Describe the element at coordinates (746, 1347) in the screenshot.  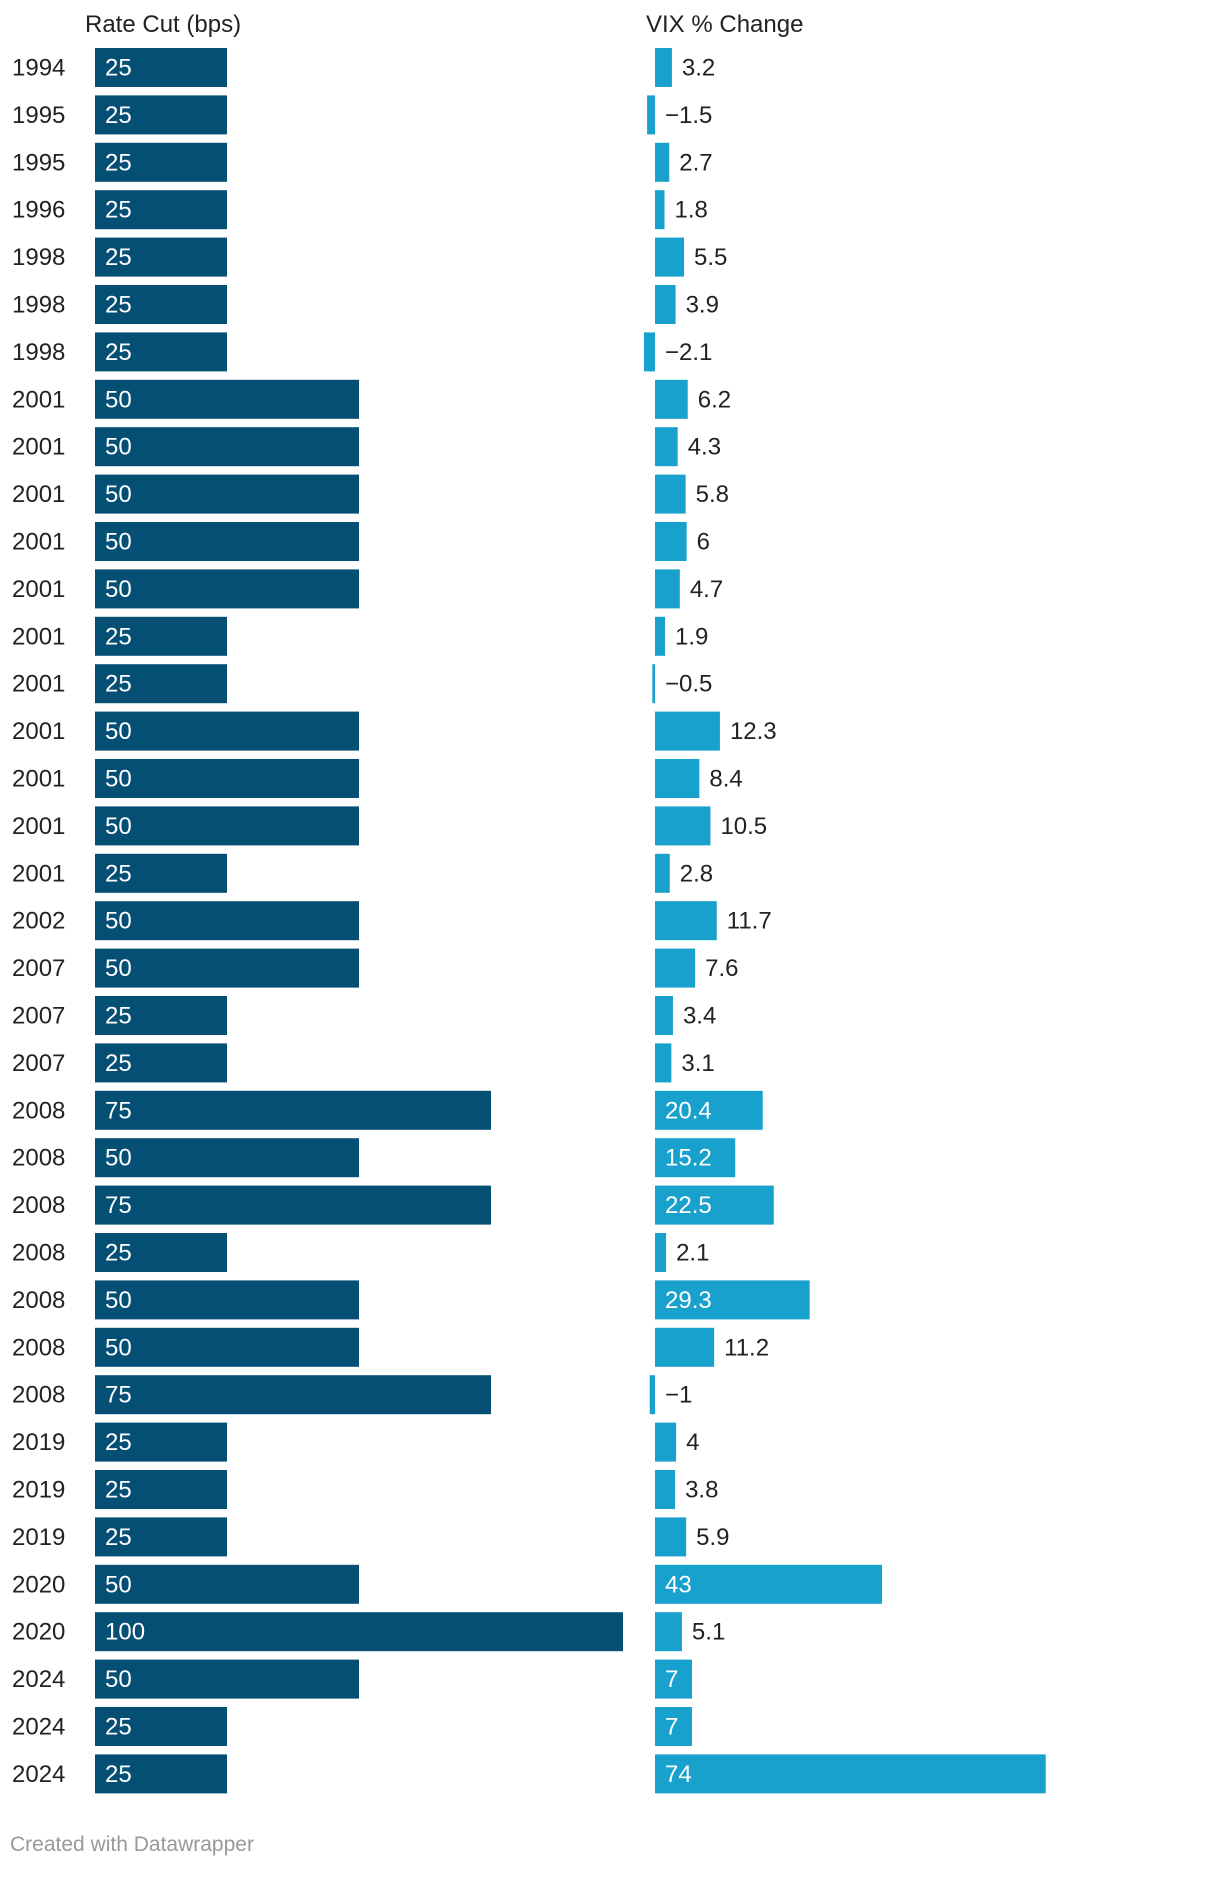
I see `vix-change-value-label: 11.2` at that location.